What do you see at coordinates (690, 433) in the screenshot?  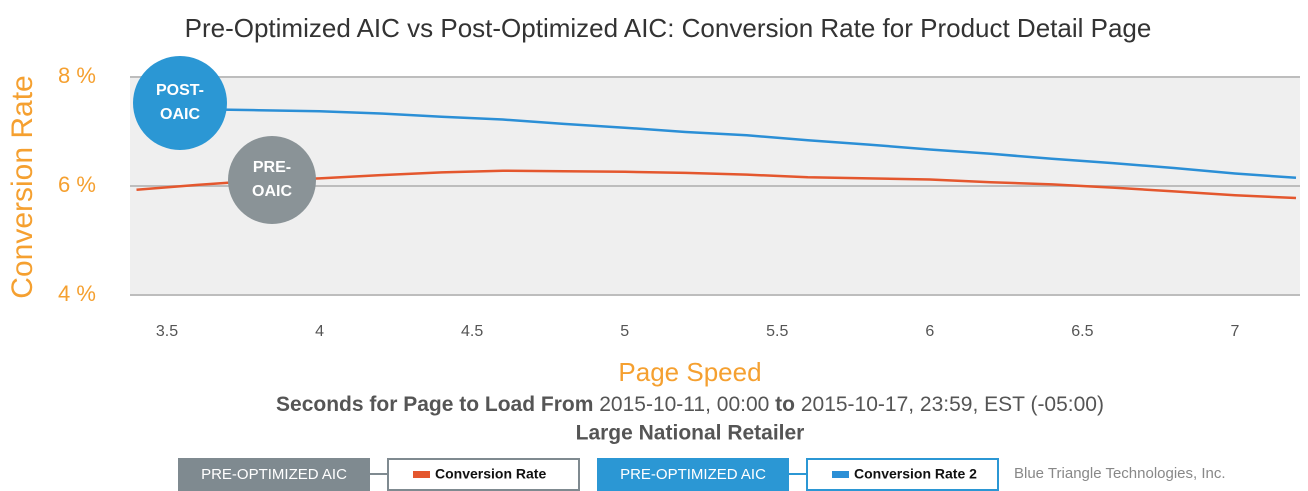 I see `subtitle: Large National Retailer` at bounding box center [690, 433].